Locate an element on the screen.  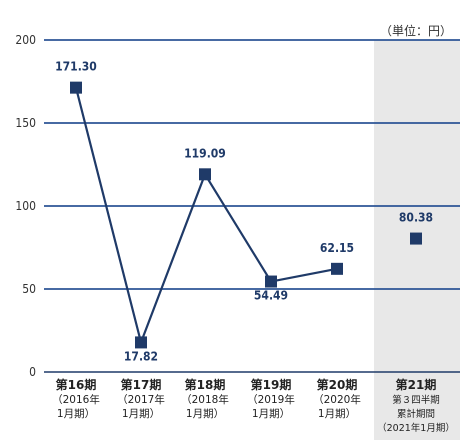
x-category-label: 第19期 is located at coordinates (271, 384).